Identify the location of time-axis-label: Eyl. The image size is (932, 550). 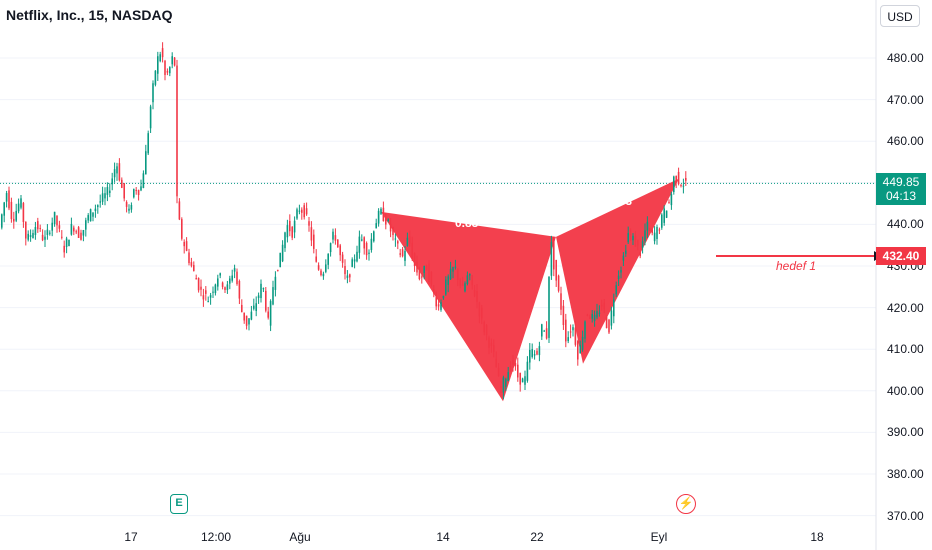
(659, 537).